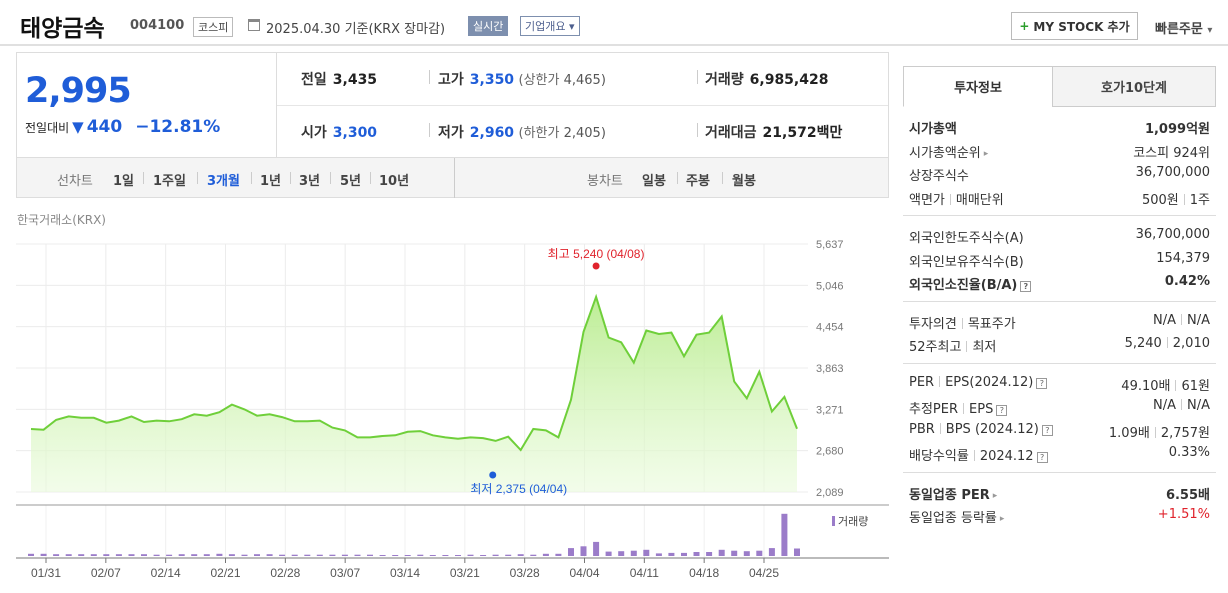  What do you see at coordinates (966, 260) in the screenshot?
I see `info-key: 외국인보유주식수(B)` at bounding box center [966, 260].